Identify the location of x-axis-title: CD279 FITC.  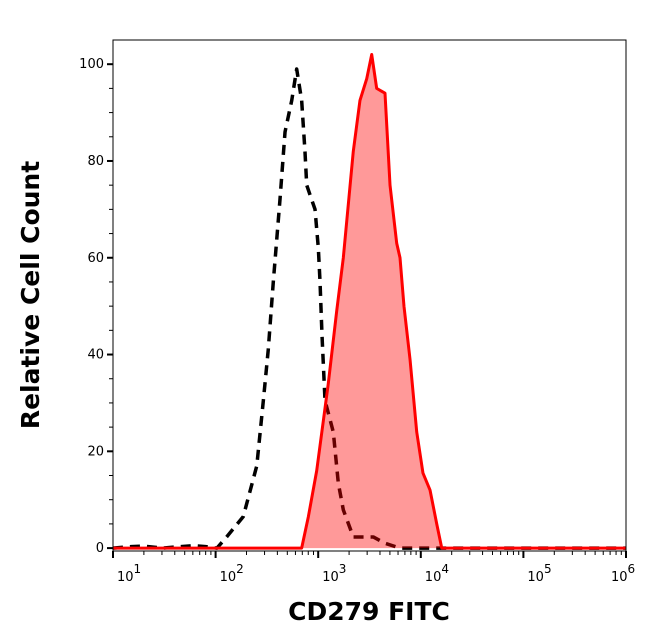
(369, 611).